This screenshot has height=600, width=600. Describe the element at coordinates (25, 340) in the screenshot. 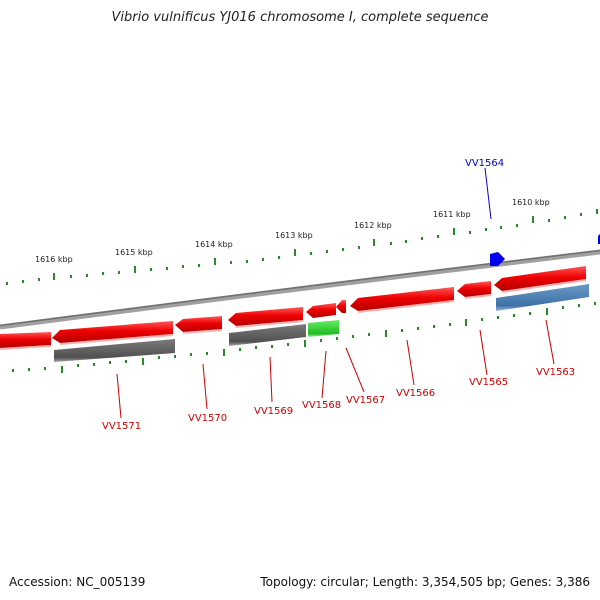

I see `gene-arrow-VV1572` at that location.